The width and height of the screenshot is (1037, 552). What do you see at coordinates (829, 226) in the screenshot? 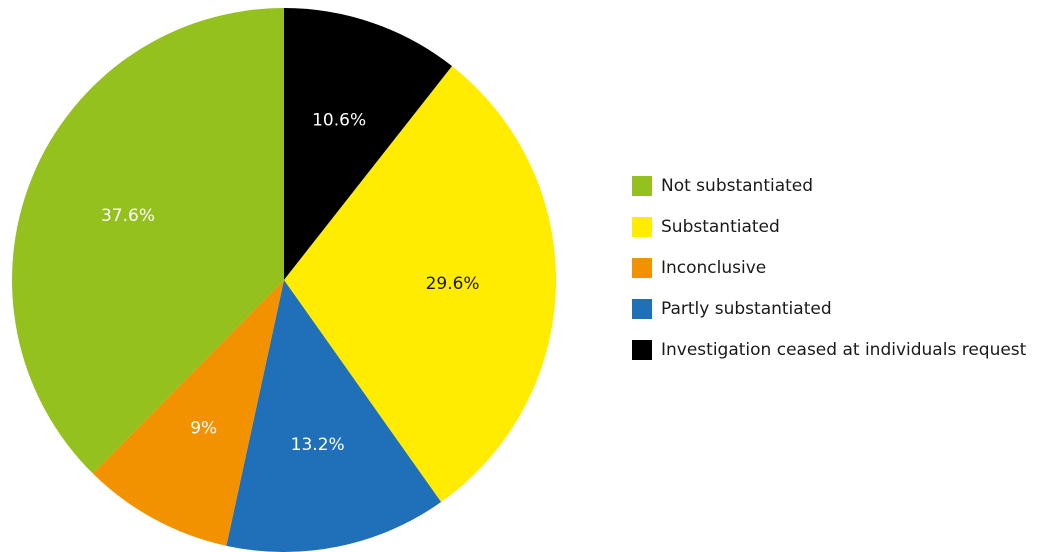
I see `legend-item-substantiated: Substantiated` at bounding box center [829, 226].